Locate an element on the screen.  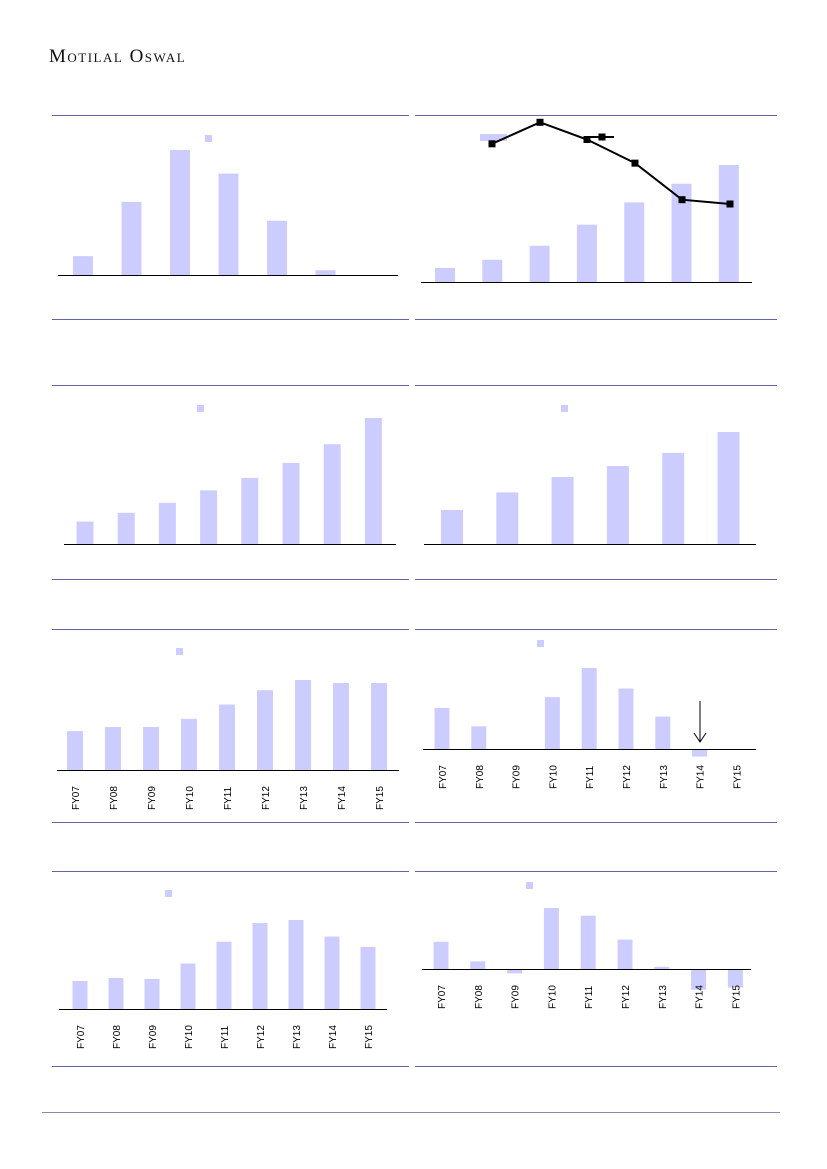
footer-rule is located at coordinates (411, 1112).